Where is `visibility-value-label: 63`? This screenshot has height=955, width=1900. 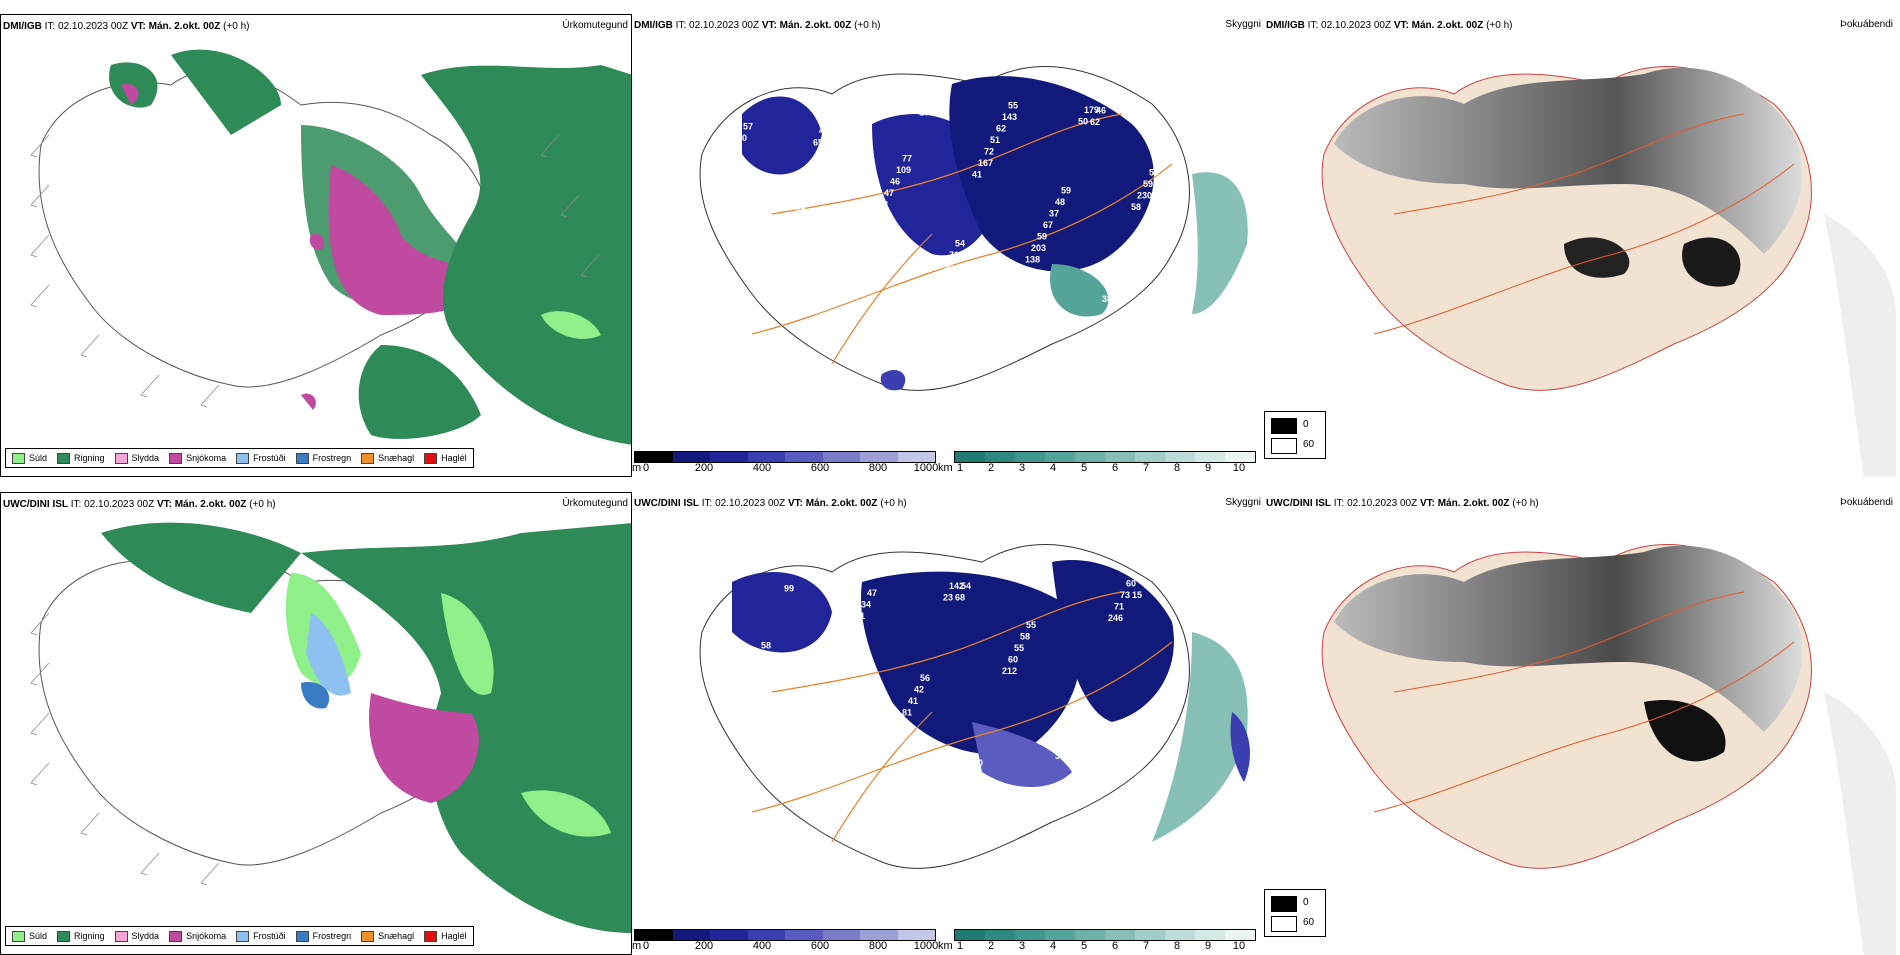
visibility-value-label: 63 is located at coordinates (901, 724).